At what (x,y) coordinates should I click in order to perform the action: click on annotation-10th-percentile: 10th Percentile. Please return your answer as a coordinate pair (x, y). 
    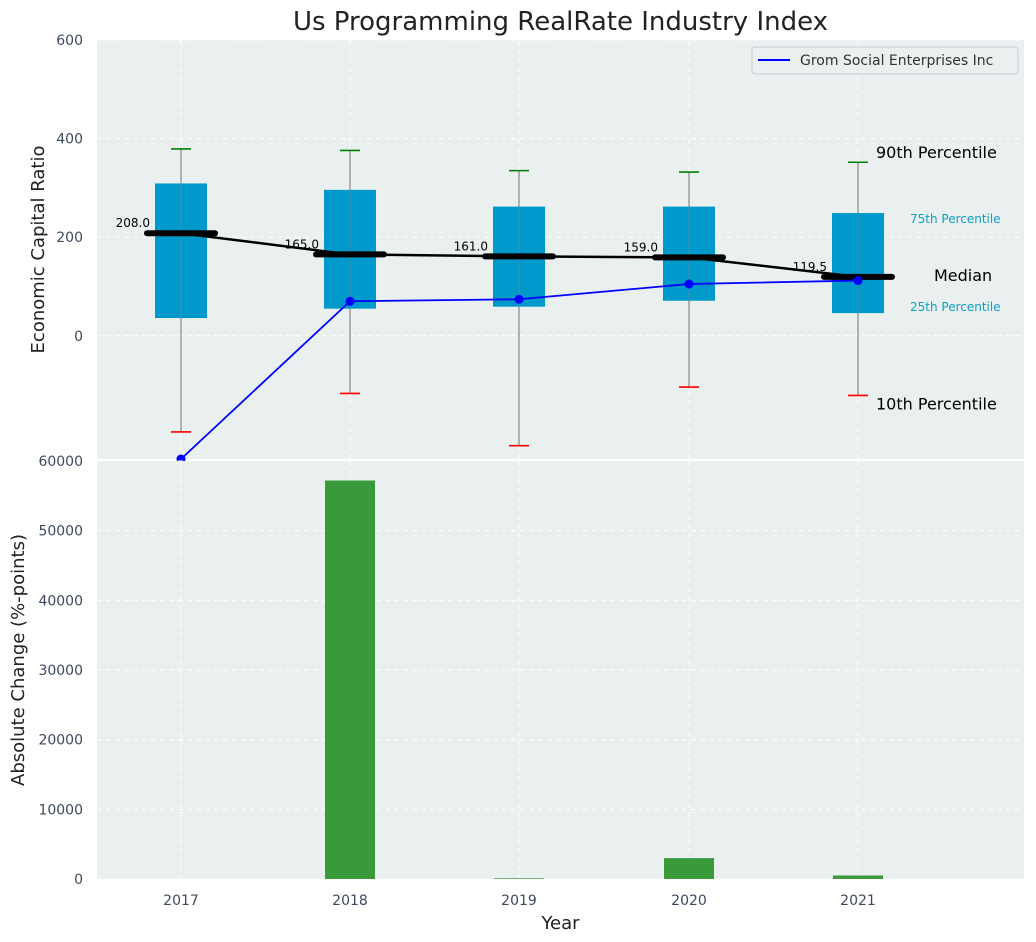
    Looking at the image, I should click on (936, 403).